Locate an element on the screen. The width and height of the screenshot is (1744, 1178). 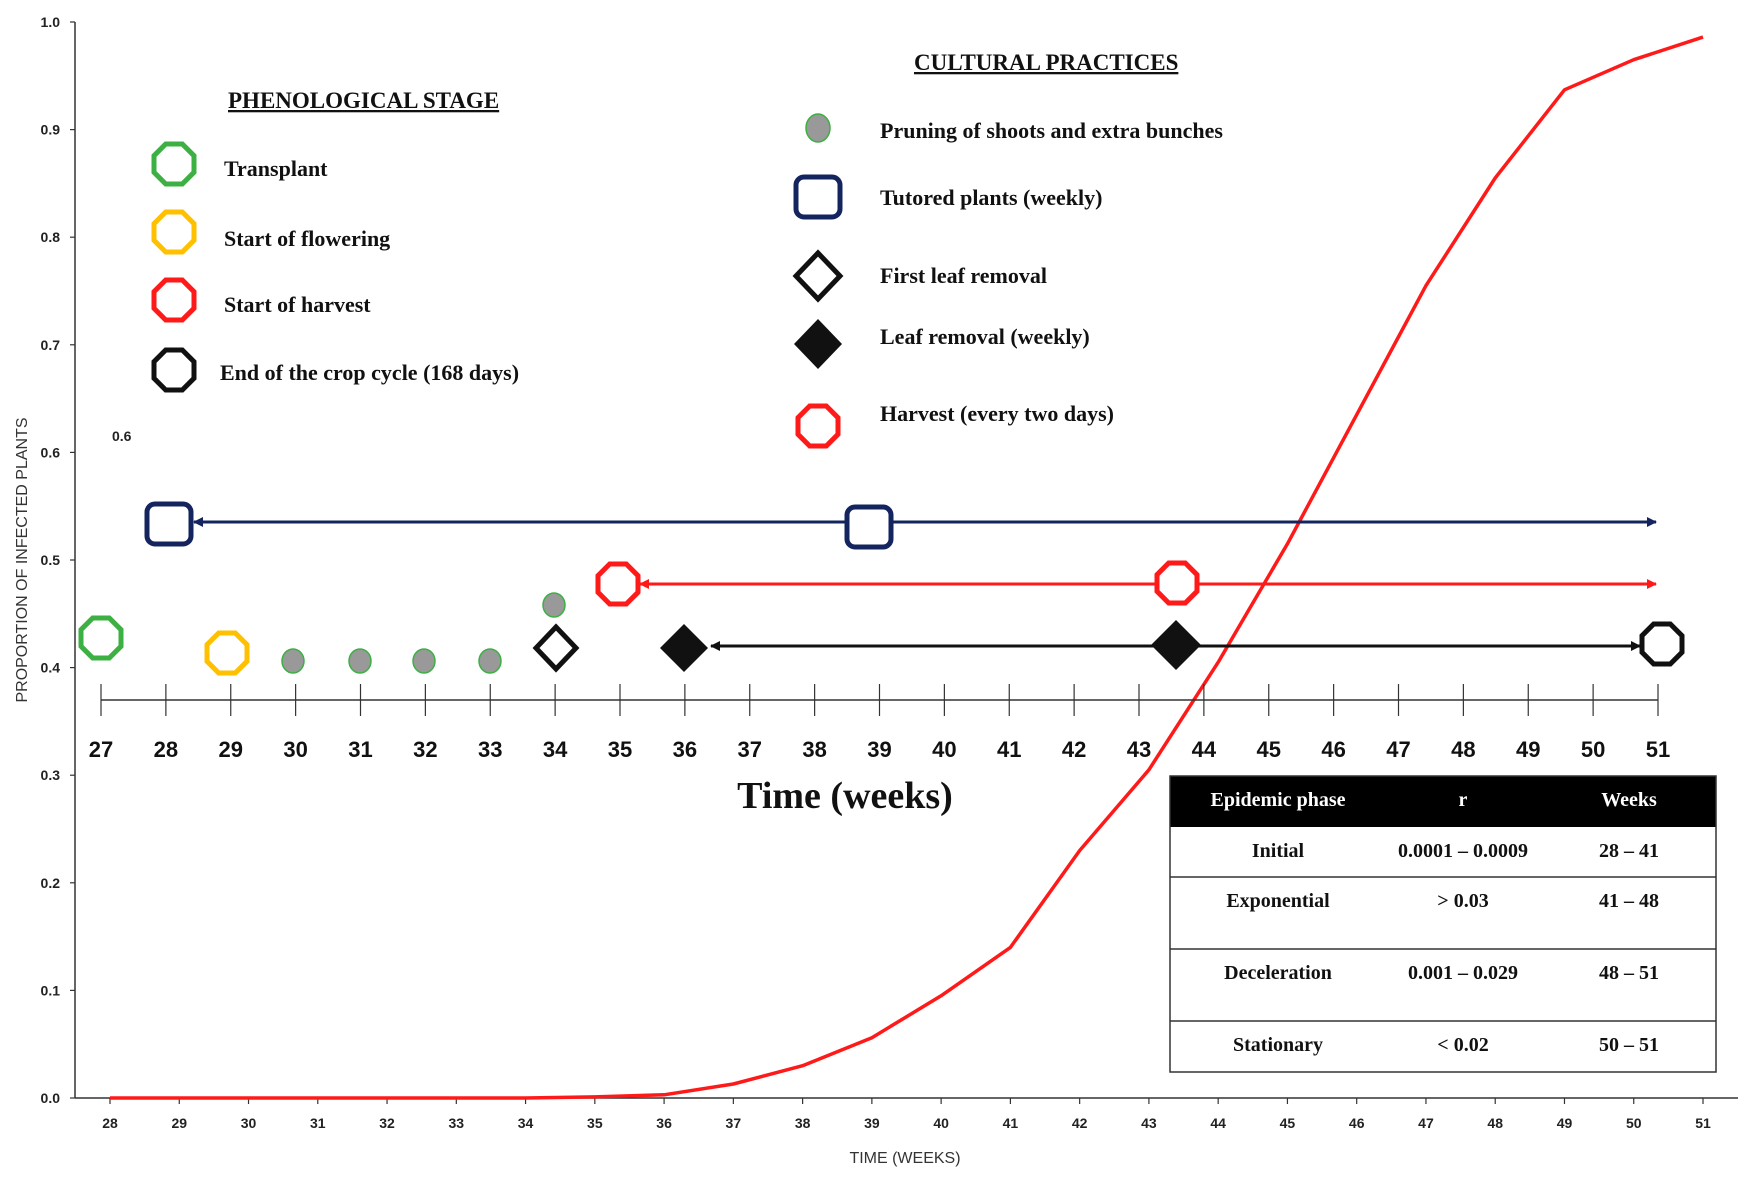
legend-leaf-removal-weekly: Leaf removal (weekly) is located at coordinates (985, 336).